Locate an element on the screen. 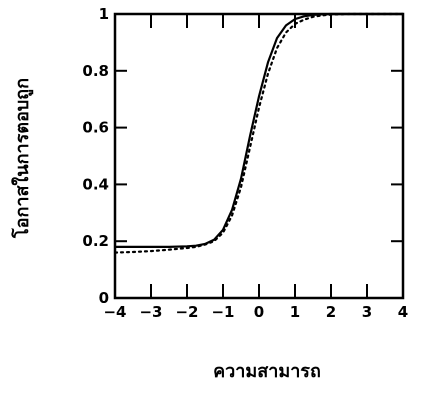  x-tick-label: 3 is located at coordinates (367, 312).